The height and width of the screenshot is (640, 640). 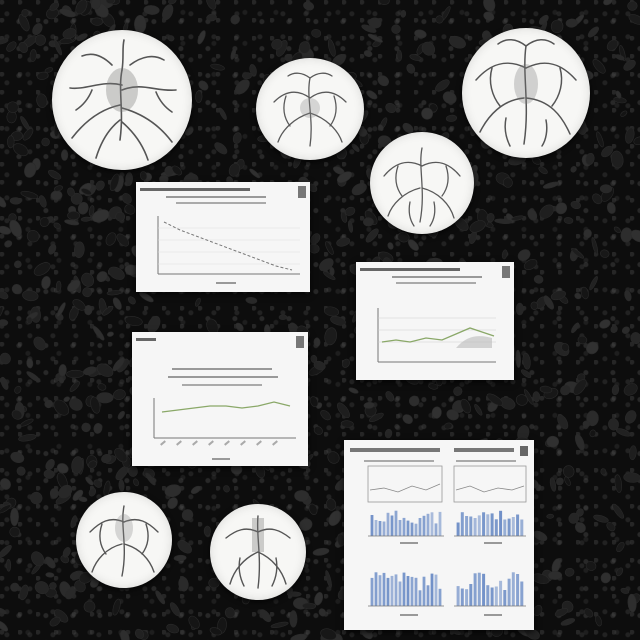 I want to click on chart-document-icon, so click(x=223, y=235).